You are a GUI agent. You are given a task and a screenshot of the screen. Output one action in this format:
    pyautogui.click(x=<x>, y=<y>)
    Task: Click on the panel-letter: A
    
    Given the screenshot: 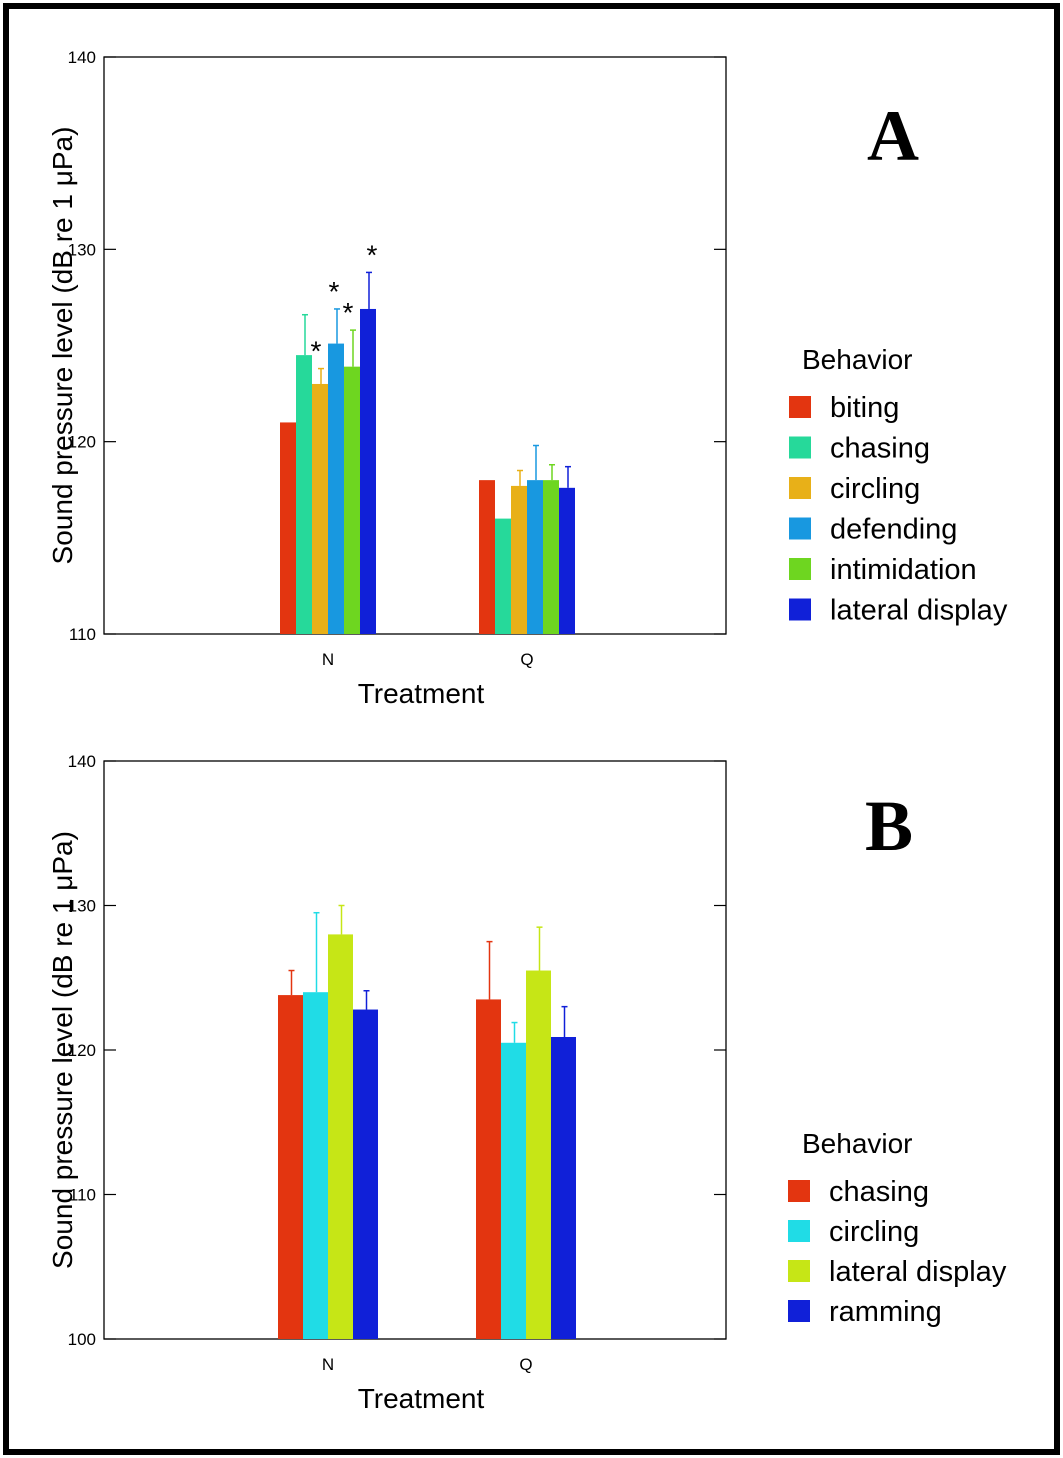 What is the action you would take?
    pyautogui.click(x=893, y=136)
    